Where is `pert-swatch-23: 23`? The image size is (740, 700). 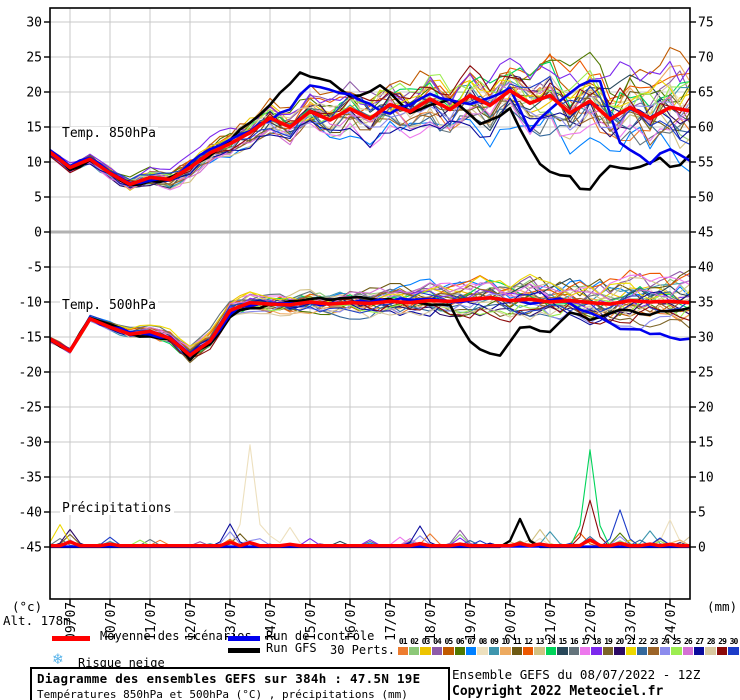
pert-swatch-23: 23 is located at coordinates (653, 646).